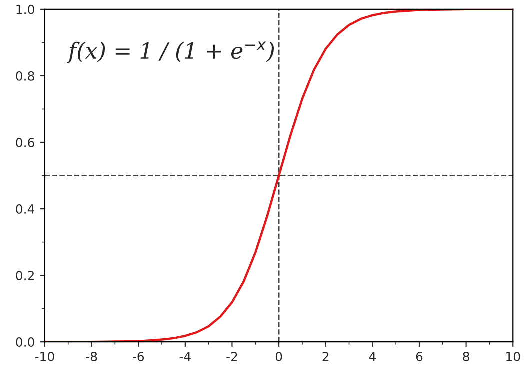 The height and width of the screenshot is (378, 529). I want to click on y-tick-label: 0.8, so click(25, 76).